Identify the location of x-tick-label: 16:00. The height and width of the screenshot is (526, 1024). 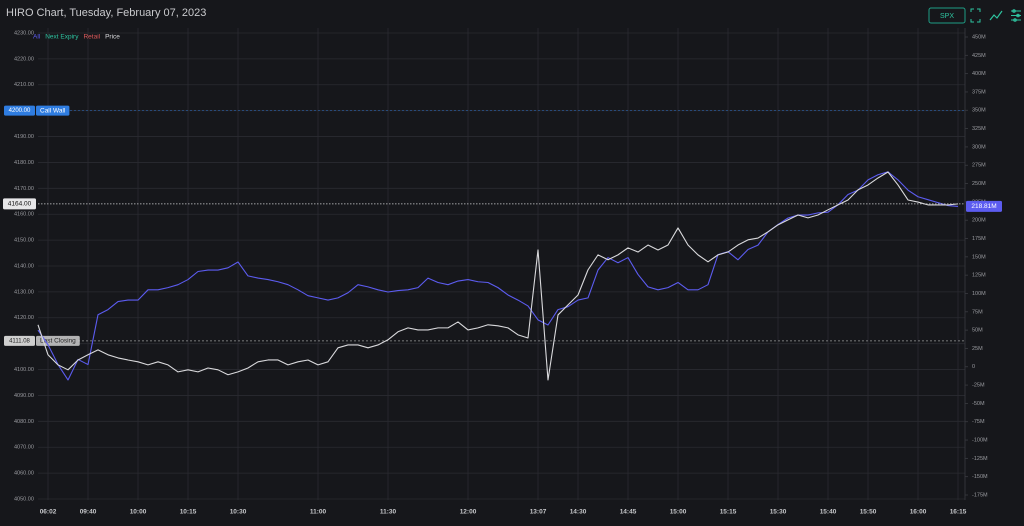
(918, 512).